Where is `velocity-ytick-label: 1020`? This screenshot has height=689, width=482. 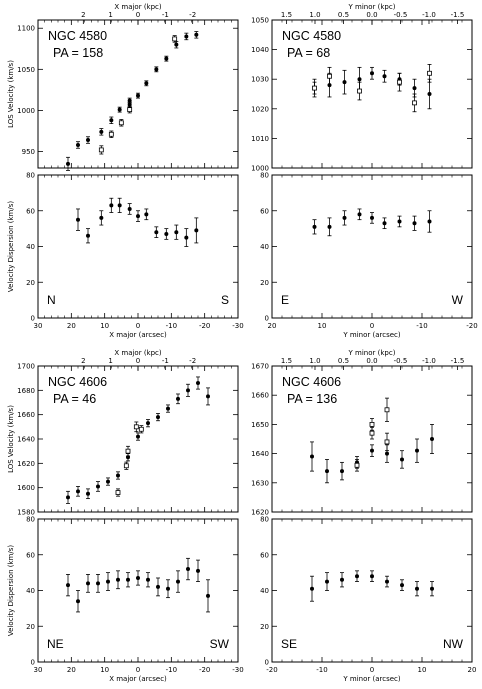
velocity-ytick-label: 1020 is located at coordinates (260, 109).